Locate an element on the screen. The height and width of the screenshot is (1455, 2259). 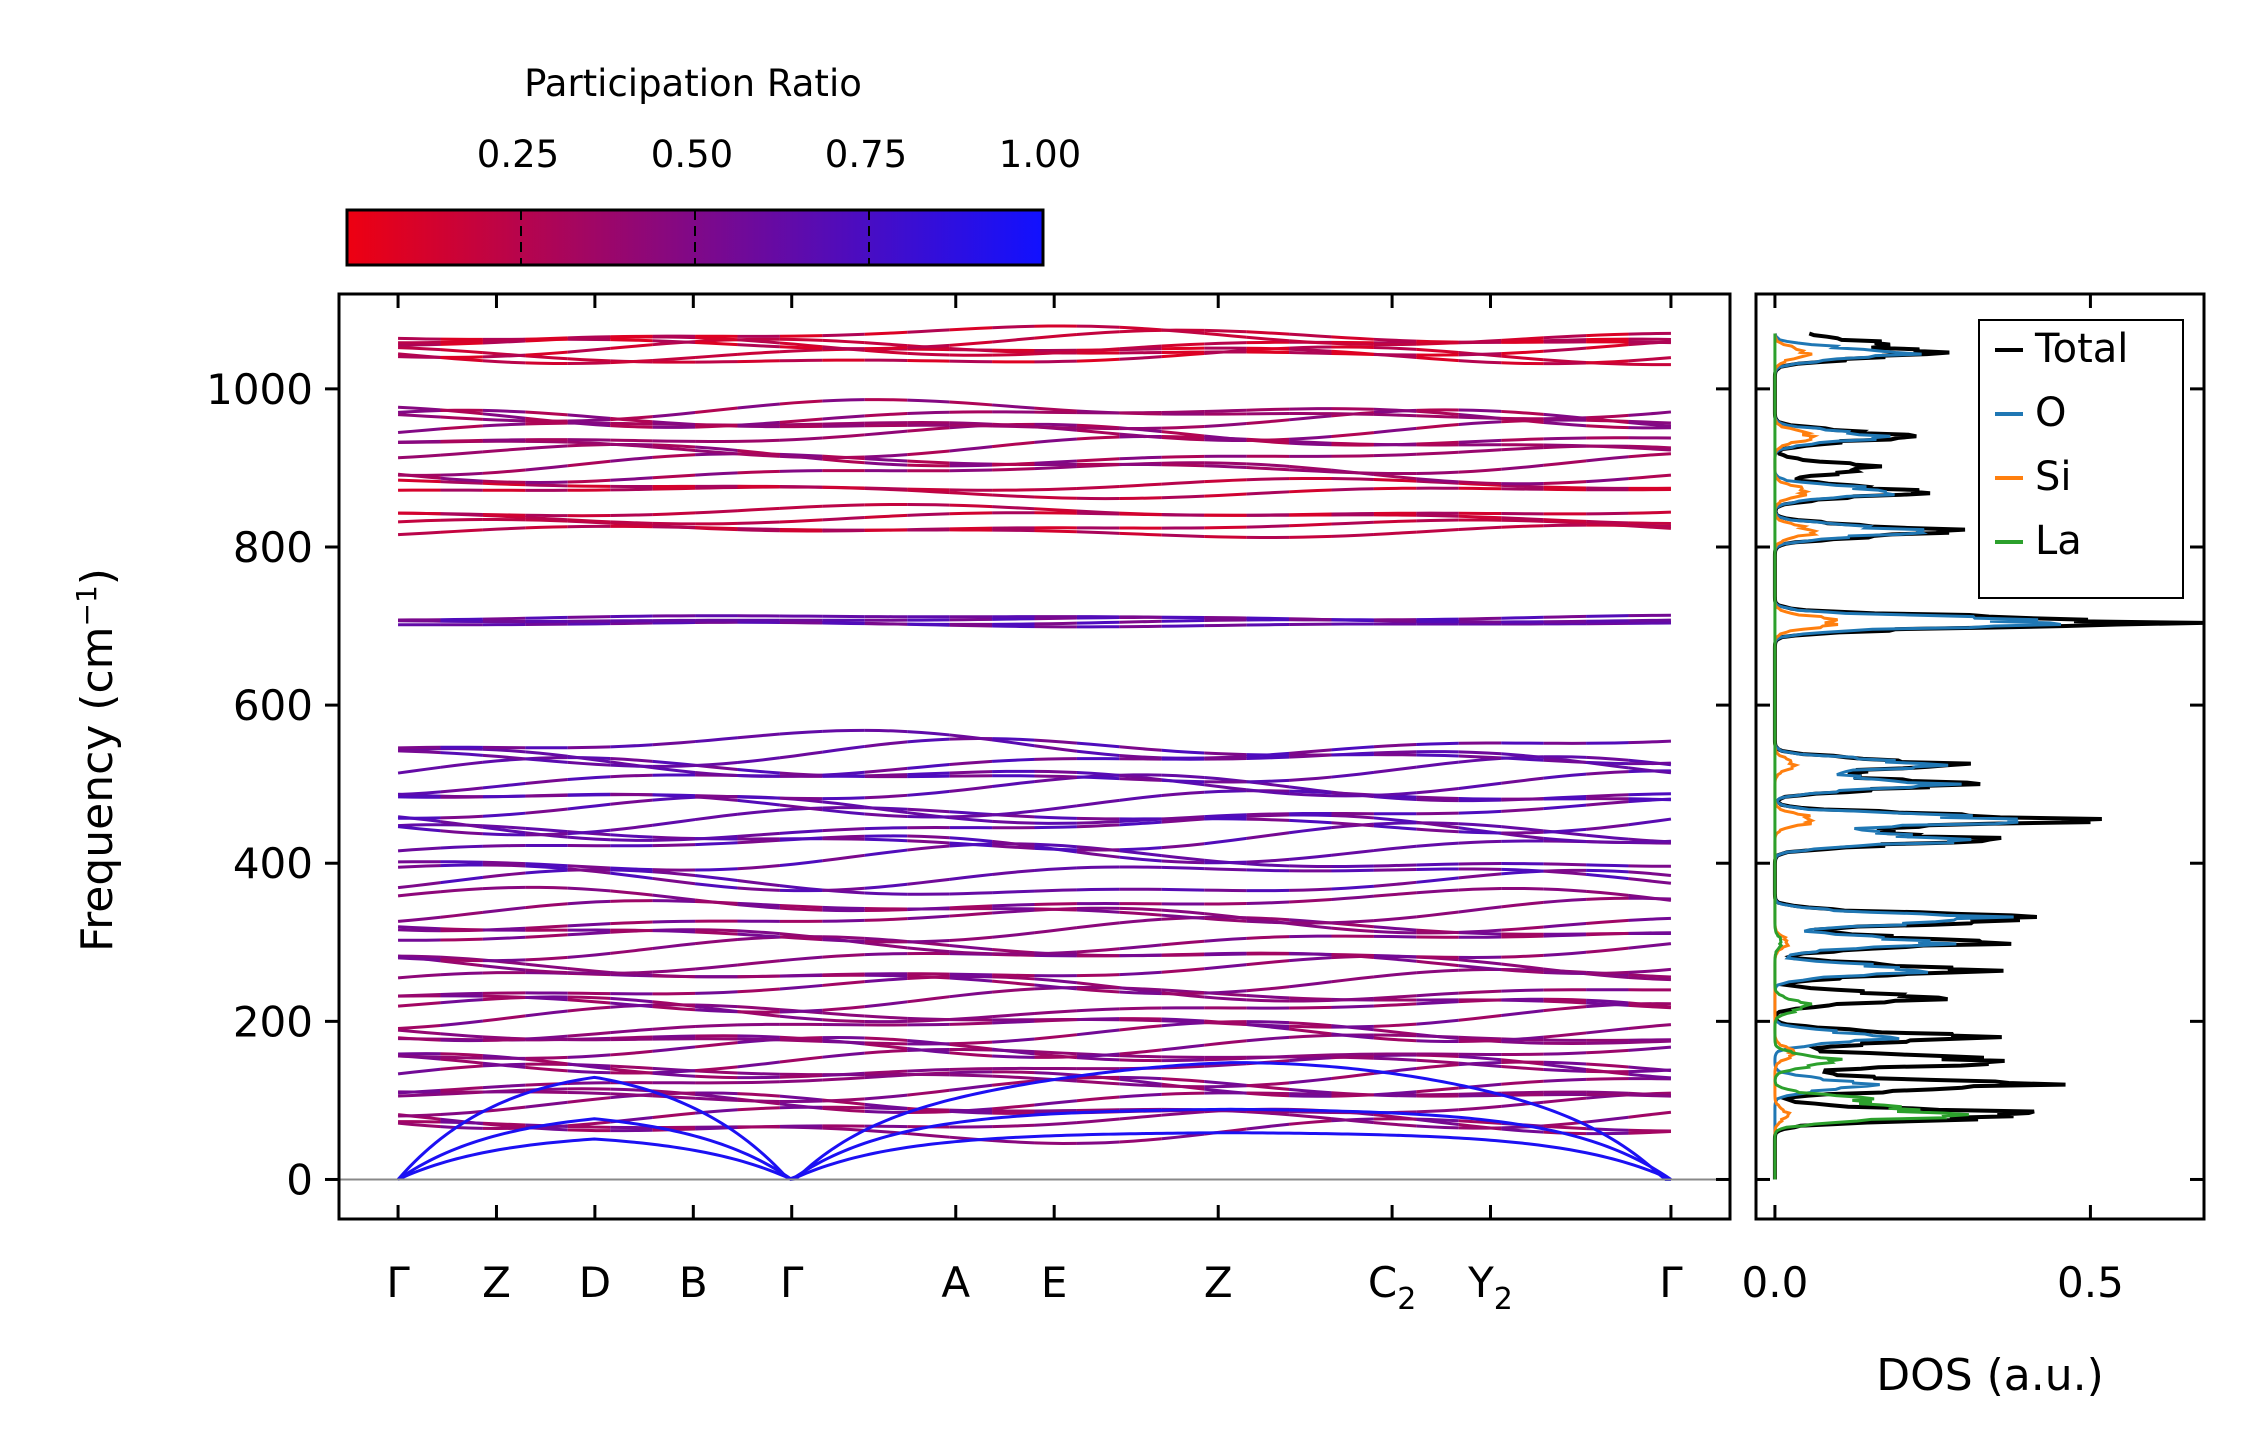
dos-x-axis-title: DOS (a.u.) is located at coordinates (1990, 1375).